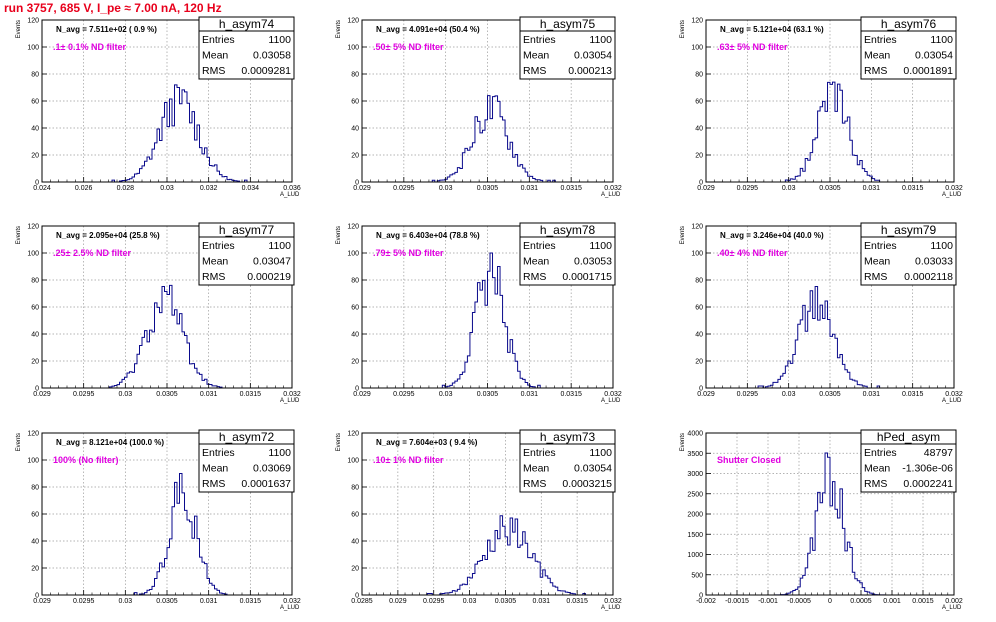 The image size is (996, 622). I want to click on stats-value: 0.0002118, so click(928, 277).